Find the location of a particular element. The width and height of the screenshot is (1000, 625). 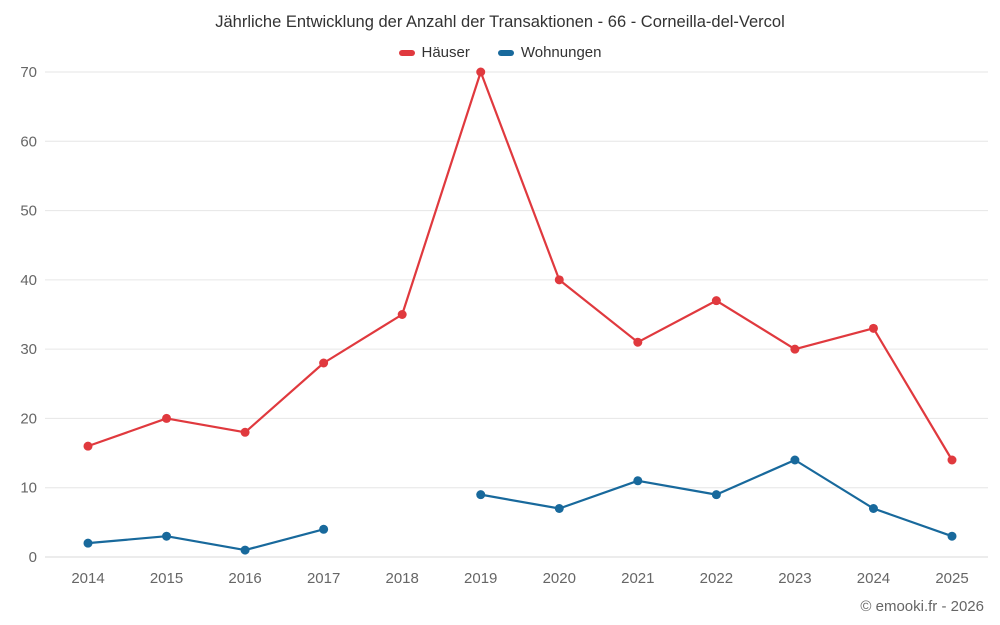

credits-link: © emooki.fr - 2026 is located at coordinates (922, 606).